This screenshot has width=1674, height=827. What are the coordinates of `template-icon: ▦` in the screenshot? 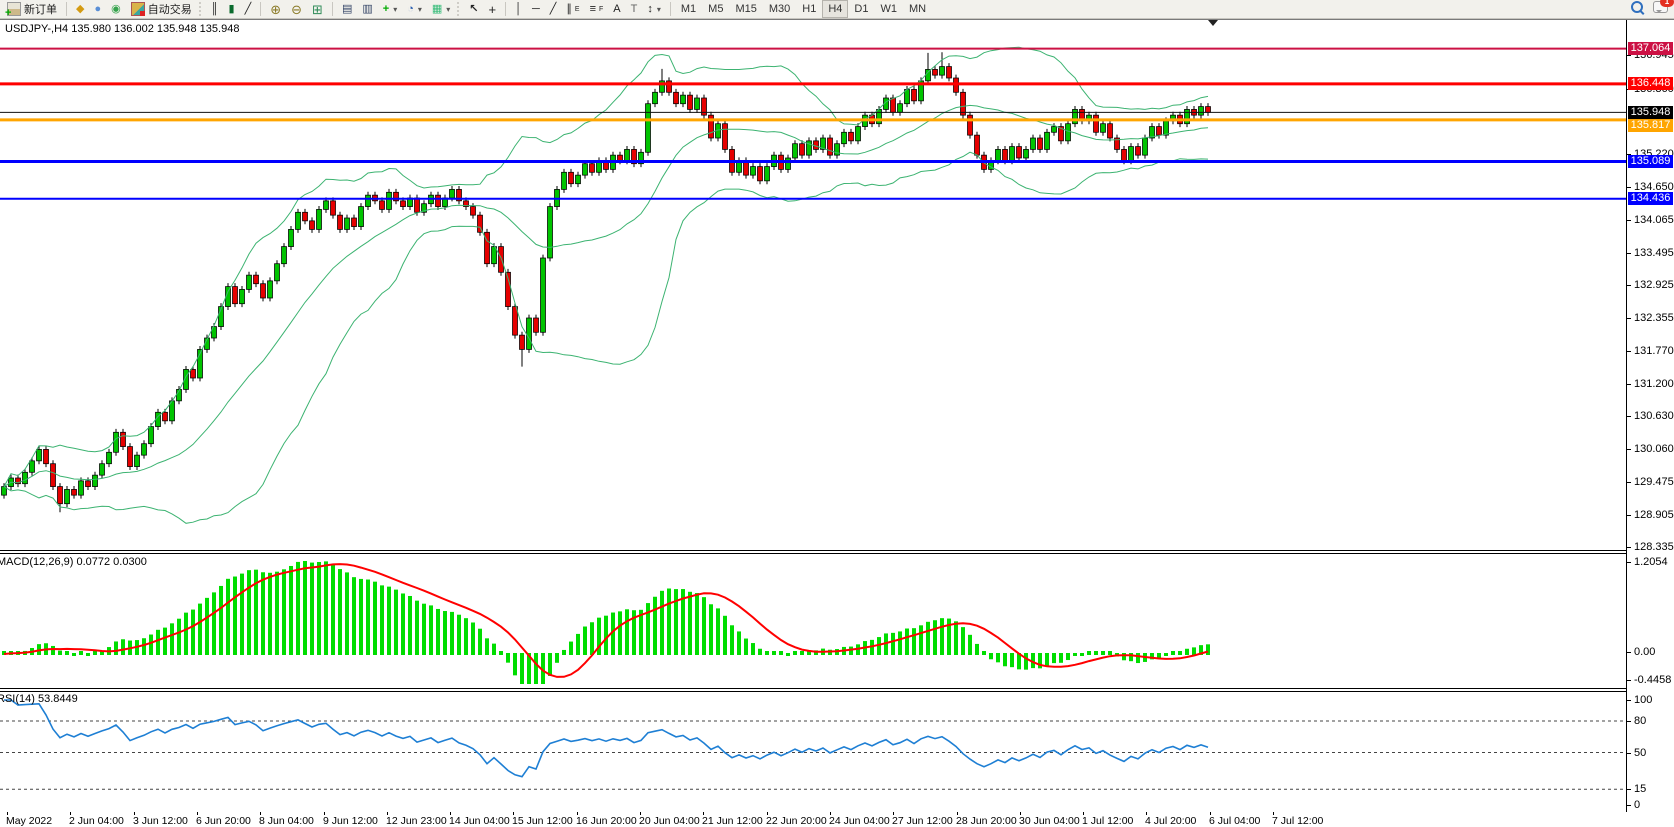 It's located at (437, 8).